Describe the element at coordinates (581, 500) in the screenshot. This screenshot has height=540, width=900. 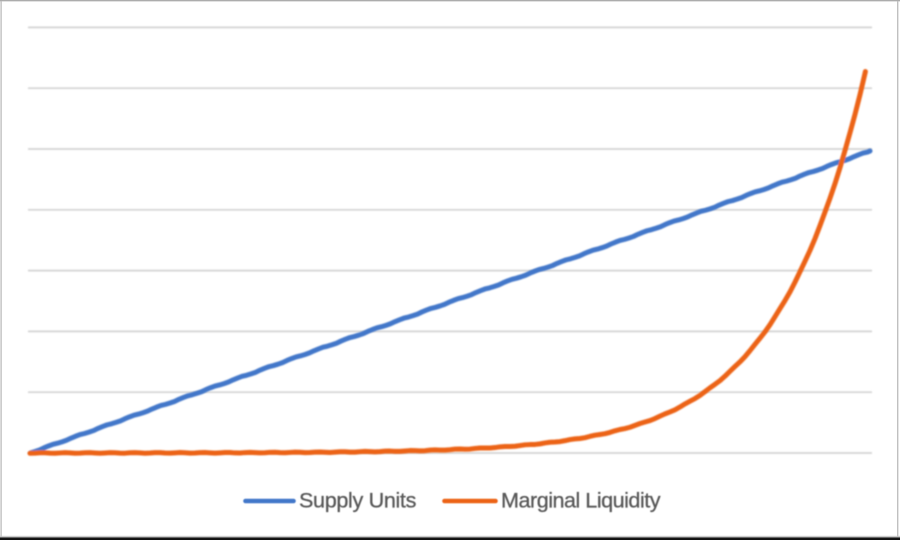
I see `svg-text: Marginal Liquidity` at that location.